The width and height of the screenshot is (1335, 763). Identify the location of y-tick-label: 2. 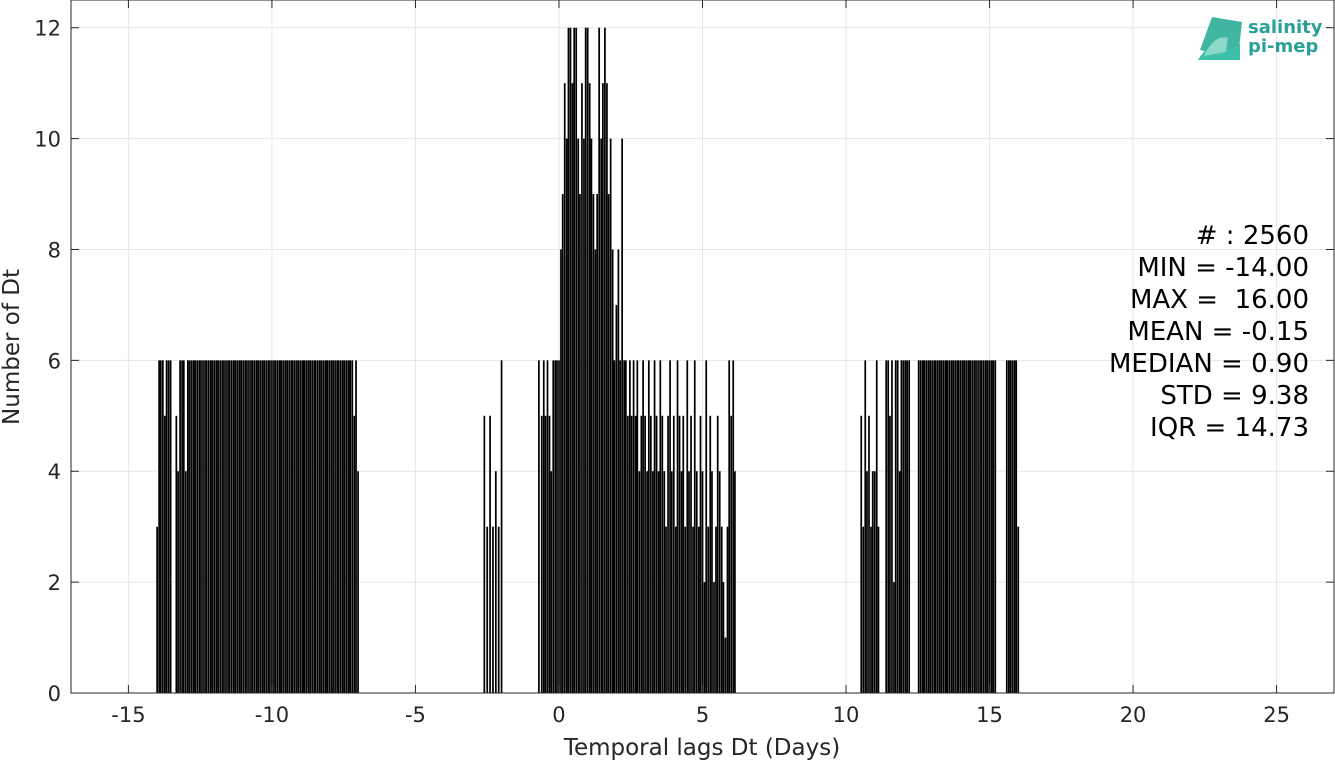
(54, 583).